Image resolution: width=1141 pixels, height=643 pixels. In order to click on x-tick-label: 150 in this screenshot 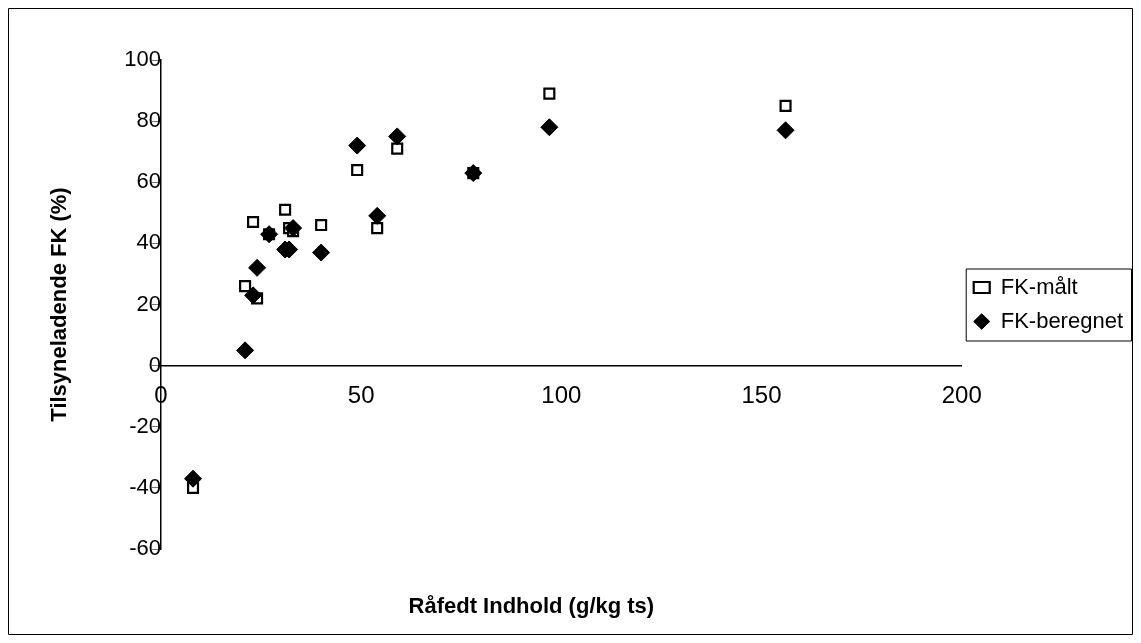, I will do `click(761, 394)`.